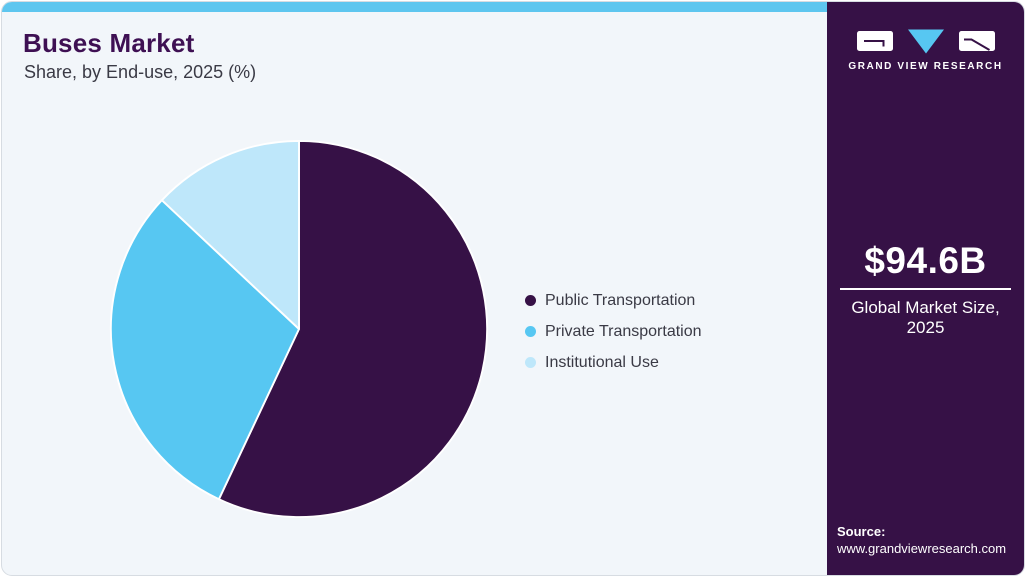 This screenshot has height=576, width=1025. Describe the element at coordinates (602, 362) in the screenshot. I see `legend-label-institutional-use: Institutional Use` at that location.